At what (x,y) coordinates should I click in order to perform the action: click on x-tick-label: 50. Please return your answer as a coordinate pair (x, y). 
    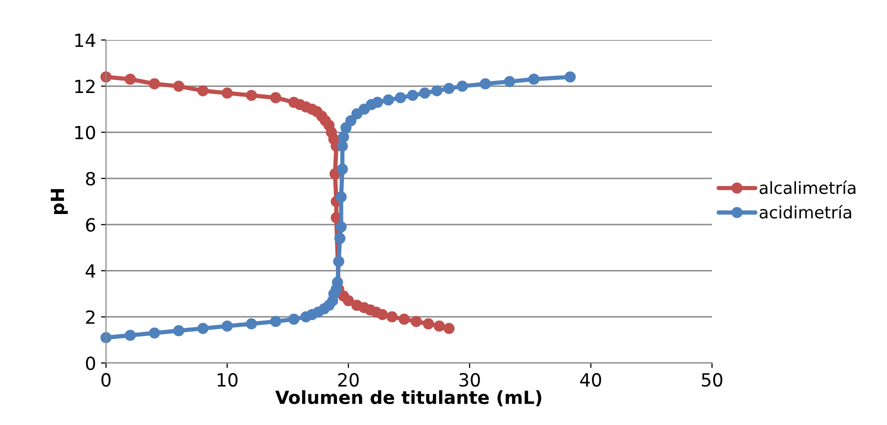
    Looking at the image, I should click on (712, 380).